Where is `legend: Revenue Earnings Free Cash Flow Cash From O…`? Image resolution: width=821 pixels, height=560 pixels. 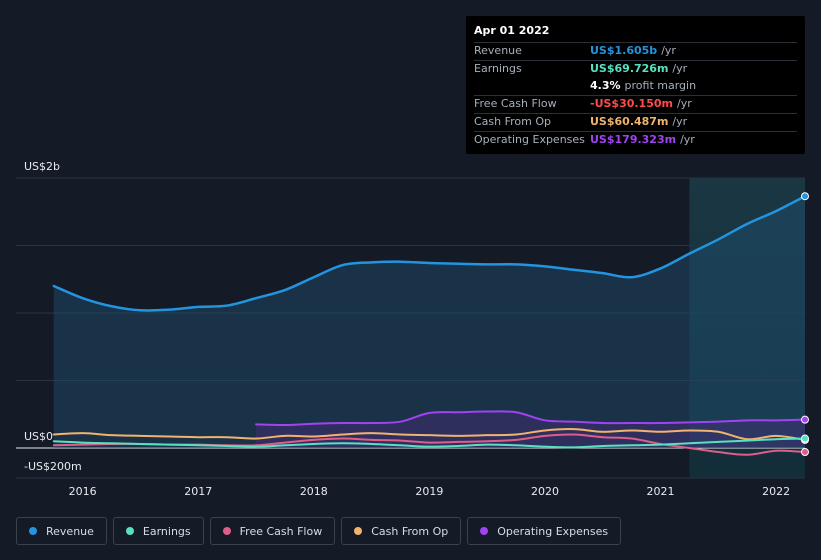
legend: Revenue Earnings Free Cash Flow Cash From O… is located at coordinates (319, 531).